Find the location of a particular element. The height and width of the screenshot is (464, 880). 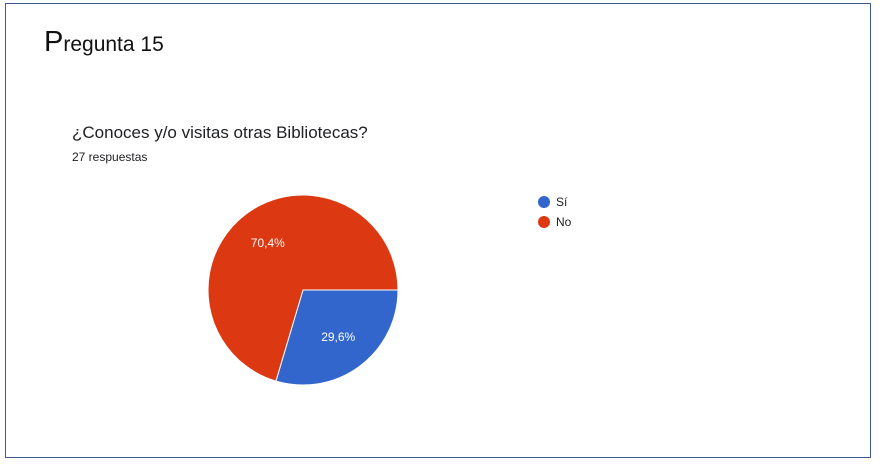

response-count: 27 respuestas is located at coordinates (110, 157).